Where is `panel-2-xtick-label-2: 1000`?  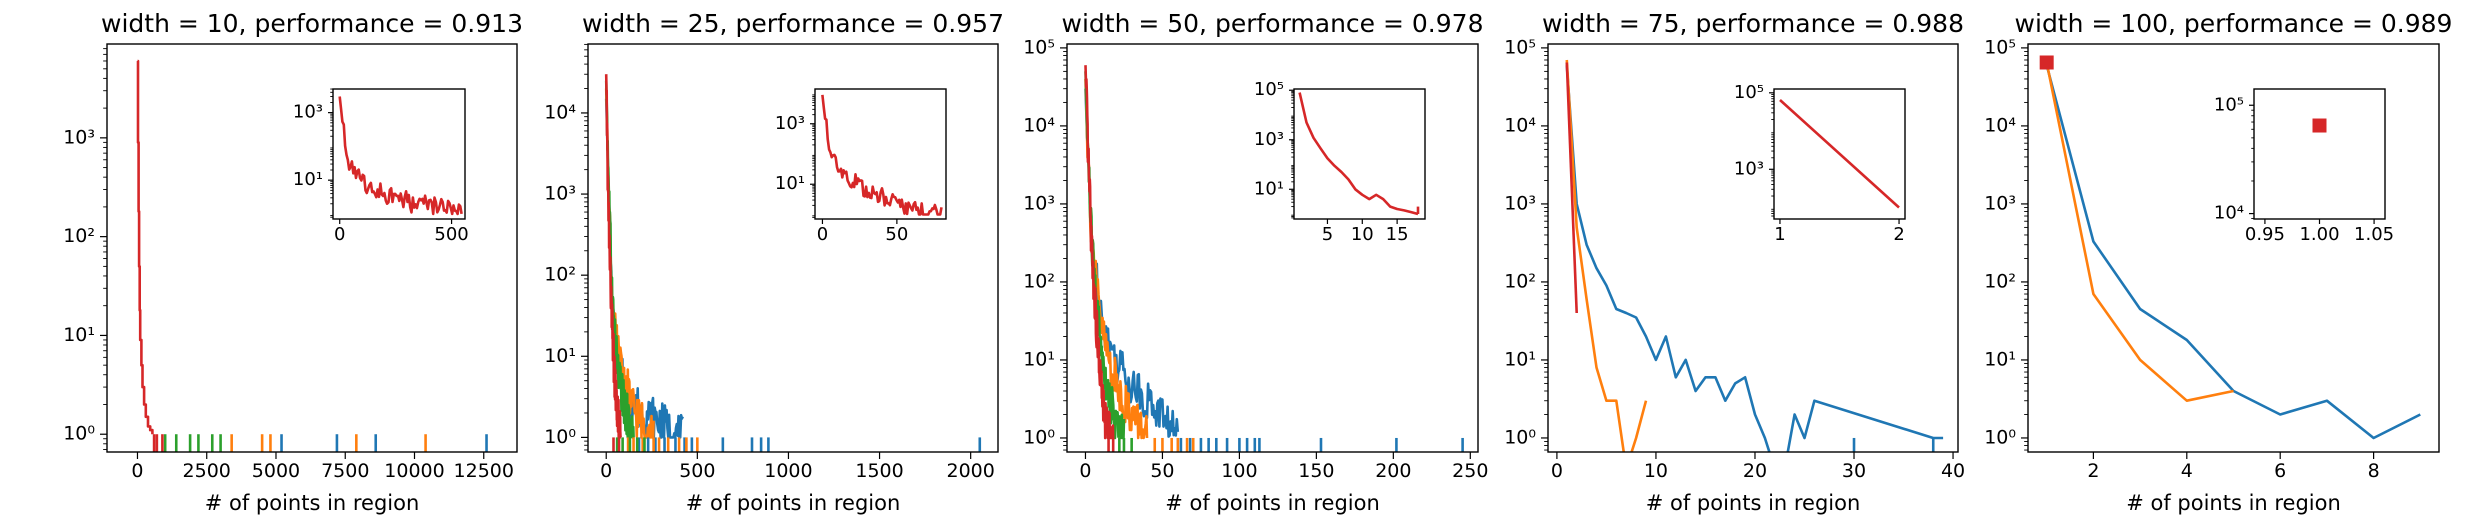
panel-2-xtick-label-2: 1000 is located at coordinates (788, 471).